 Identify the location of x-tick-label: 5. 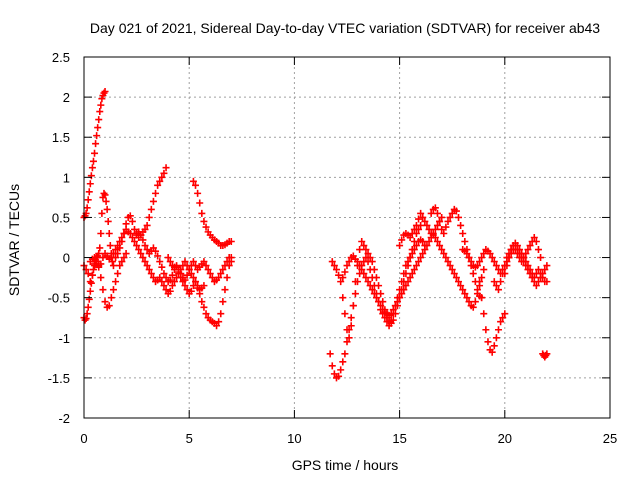
(189, 438).